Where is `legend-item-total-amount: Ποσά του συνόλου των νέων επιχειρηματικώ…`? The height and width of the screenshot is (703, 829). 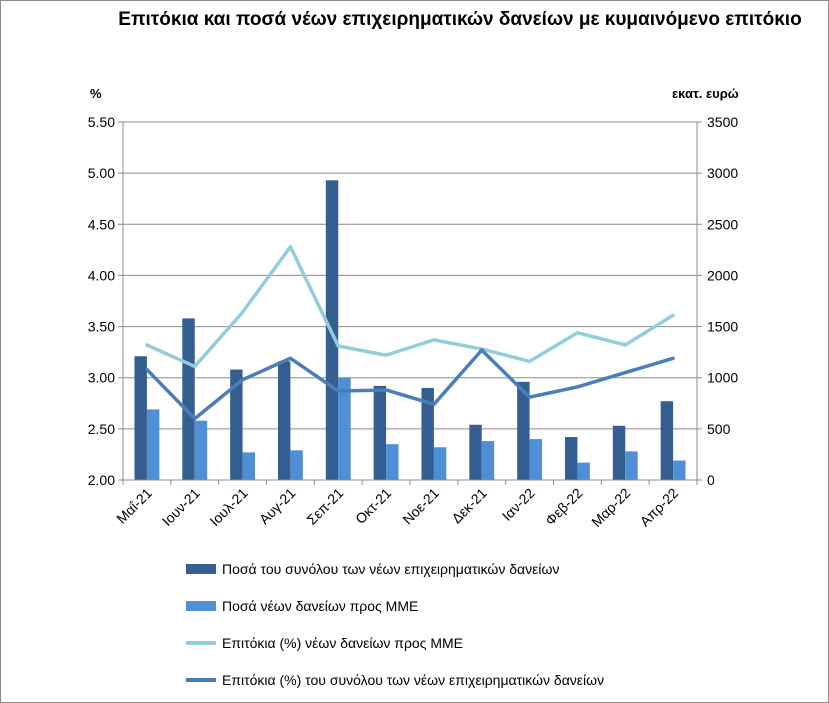 legend-item-total-amount: Ποσά του συνόλου των νέων επιχειρηματικώ… is located at coordinates (395, 568).